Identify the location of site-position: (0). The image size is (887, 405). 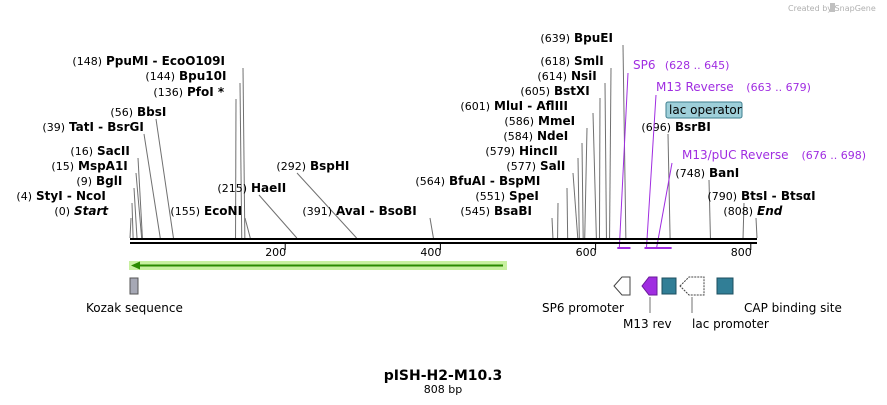
(62, 211).